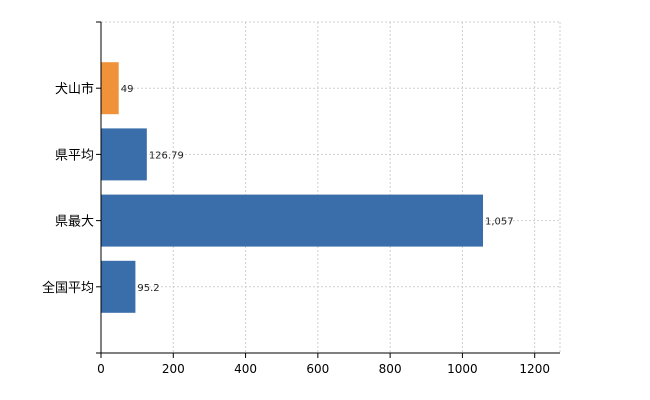 This screenshot has height=400, width=650. What do you see at coordinates (127, 89) in the screenshot?
I see `data-label: 49` at bounding box center [127, 89].